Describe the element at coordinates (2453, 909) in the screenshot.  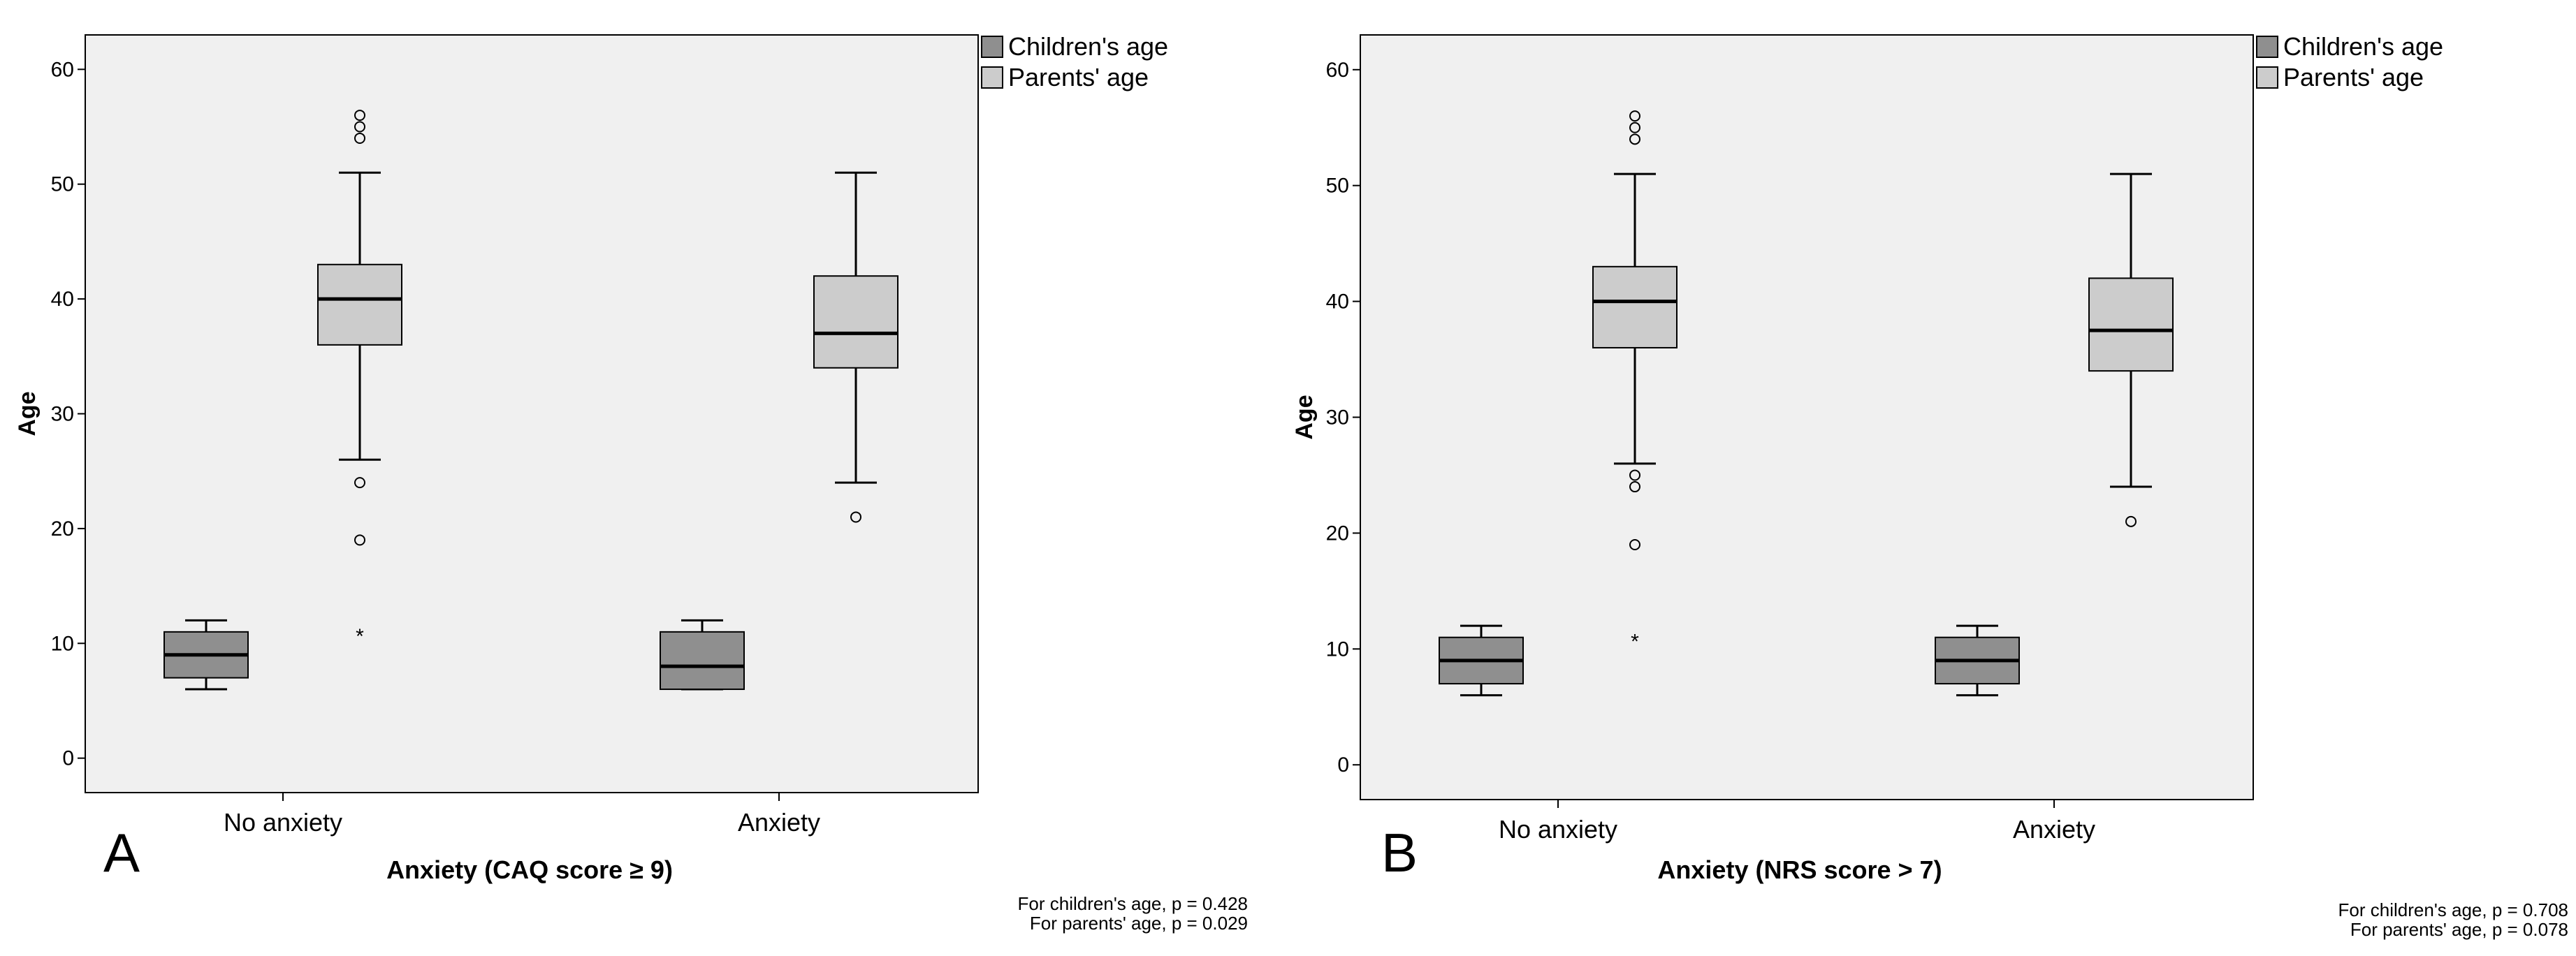
I see `pvalue-note-children: For children's age, p = 0.708` at that location.